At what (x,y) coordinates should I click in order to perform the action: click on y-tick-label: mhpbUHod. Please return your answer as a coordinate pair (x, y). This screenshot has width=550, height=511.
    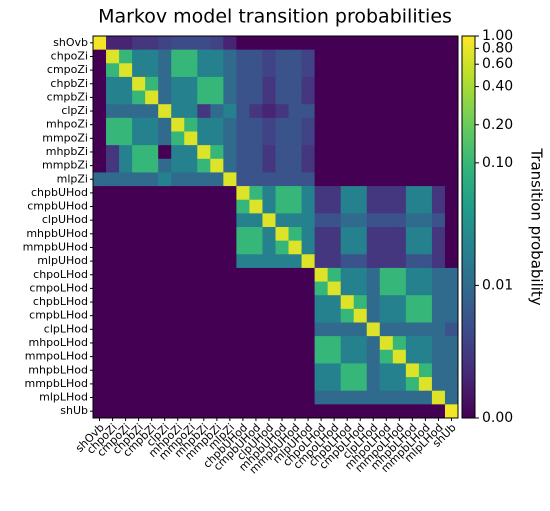
    Looking at the image, I should click on (57, 233).